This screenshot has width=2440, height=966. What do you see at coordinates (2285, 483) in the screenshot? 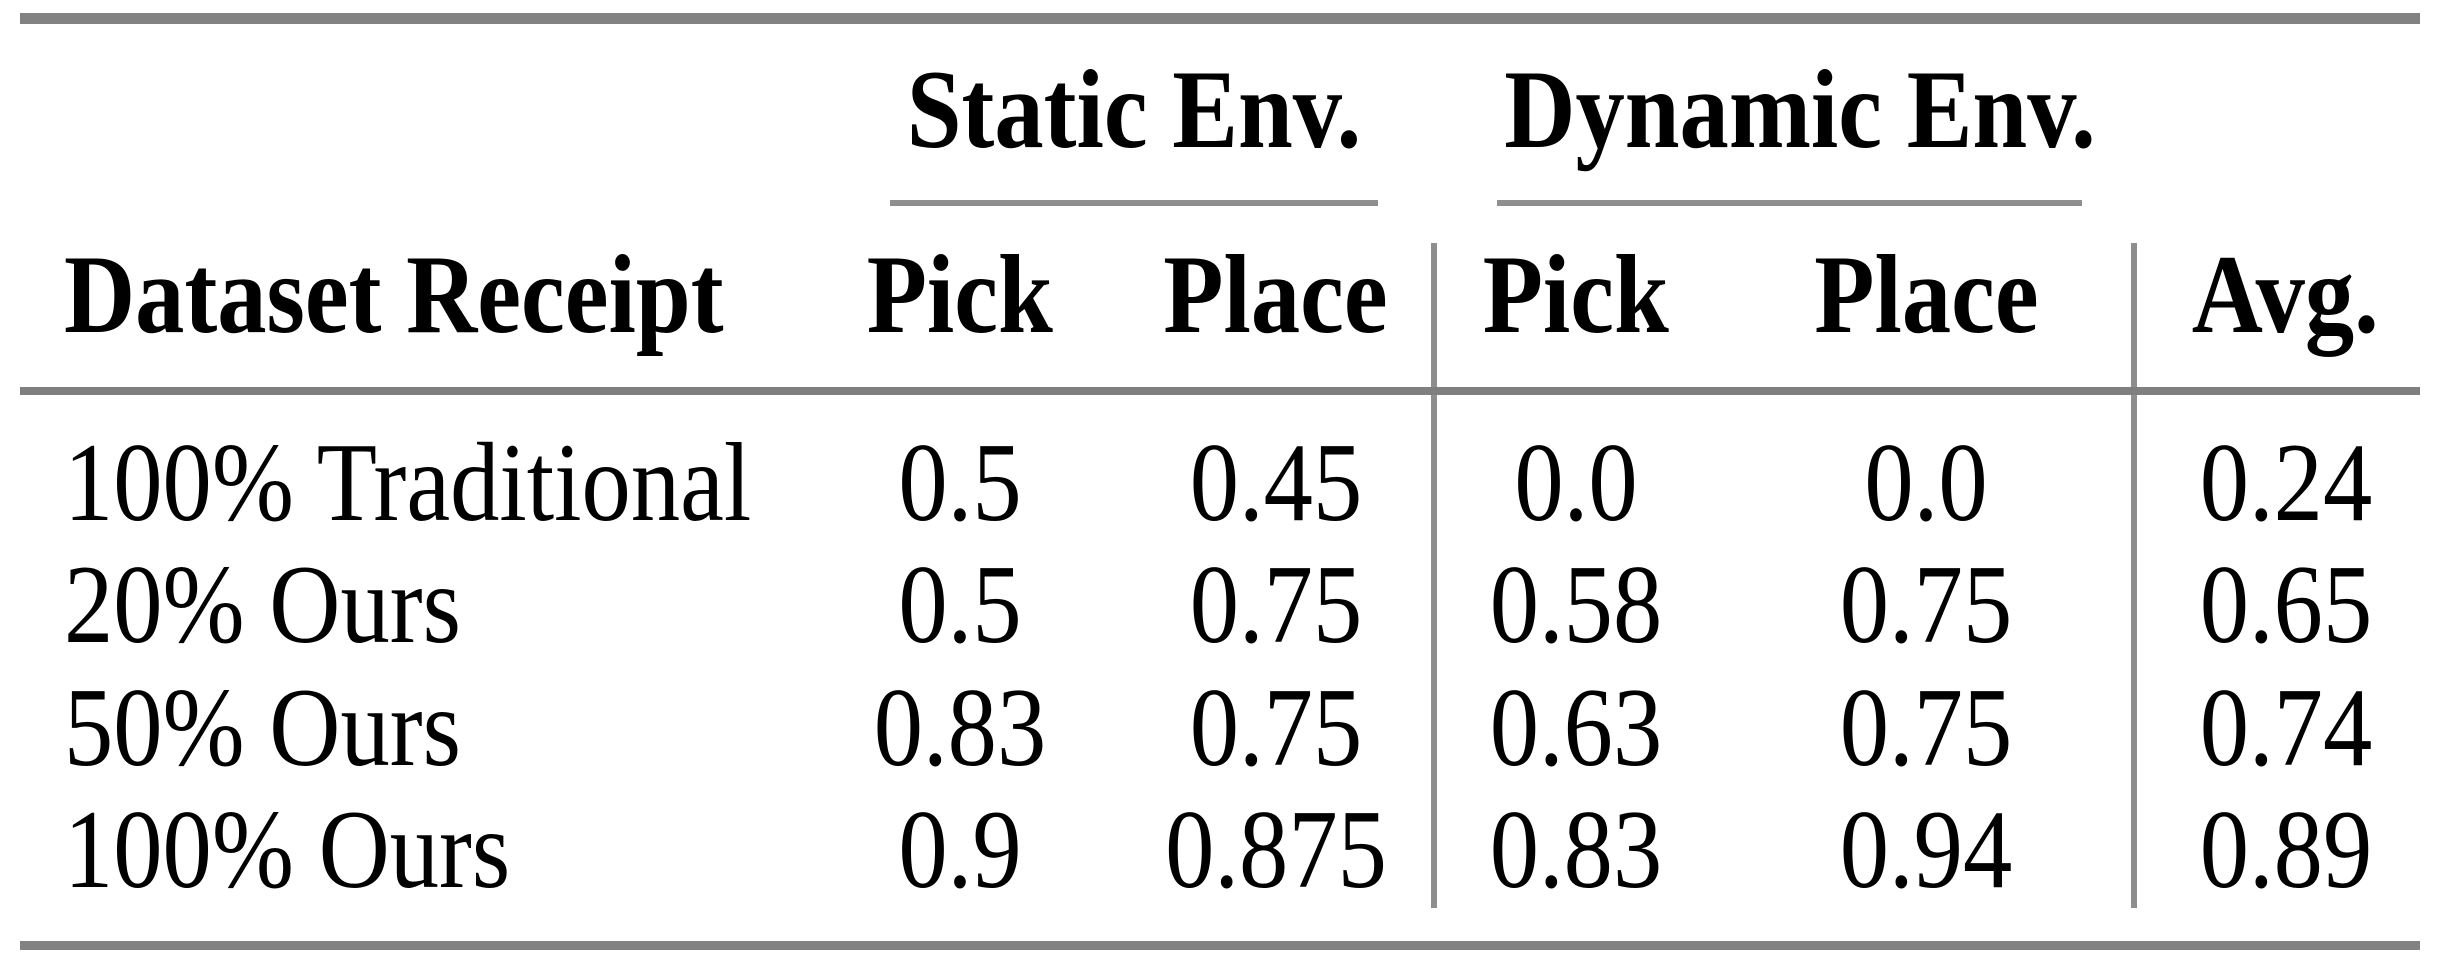
I see `cell-avg: 0.24` at bounding box center [2285, 483].